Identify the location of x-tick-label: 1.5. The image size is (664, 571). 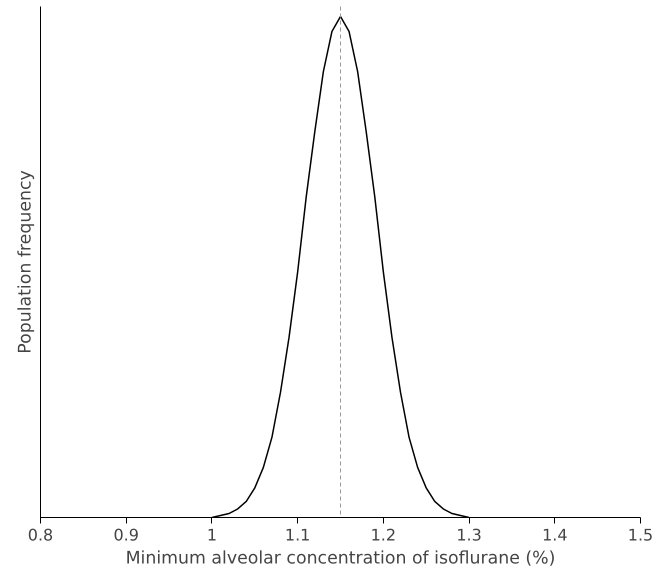
(641, 535).